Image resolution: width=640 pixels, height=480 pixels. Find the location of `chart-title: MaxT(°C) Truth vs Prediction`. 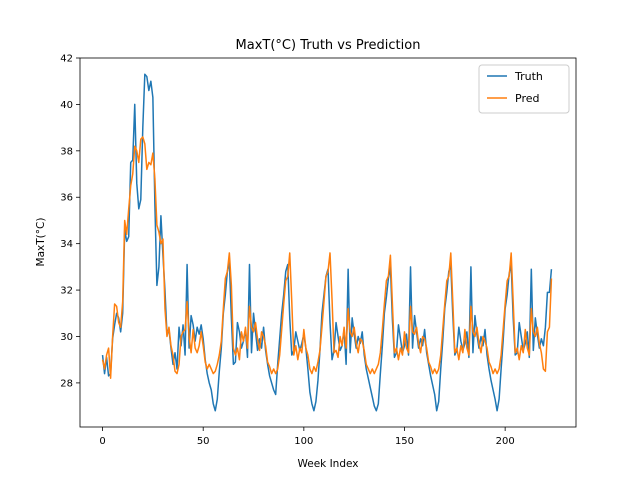

chart-title: MaxT(°C) Truth vs Prediction is located at coordinates (328, 45).